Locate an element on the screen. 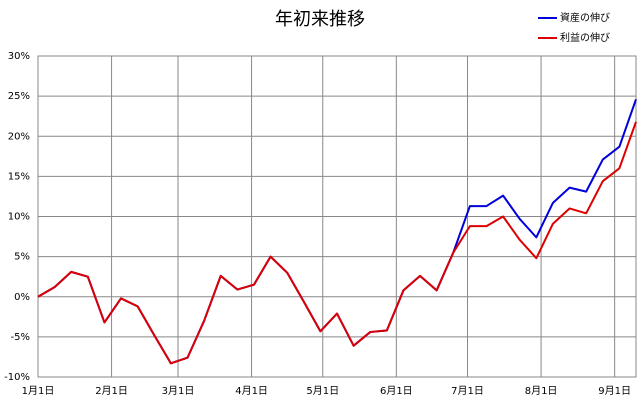 The image size is (640, 413). x-tick-label: 7月1日 is located at coordinates (467, 391).